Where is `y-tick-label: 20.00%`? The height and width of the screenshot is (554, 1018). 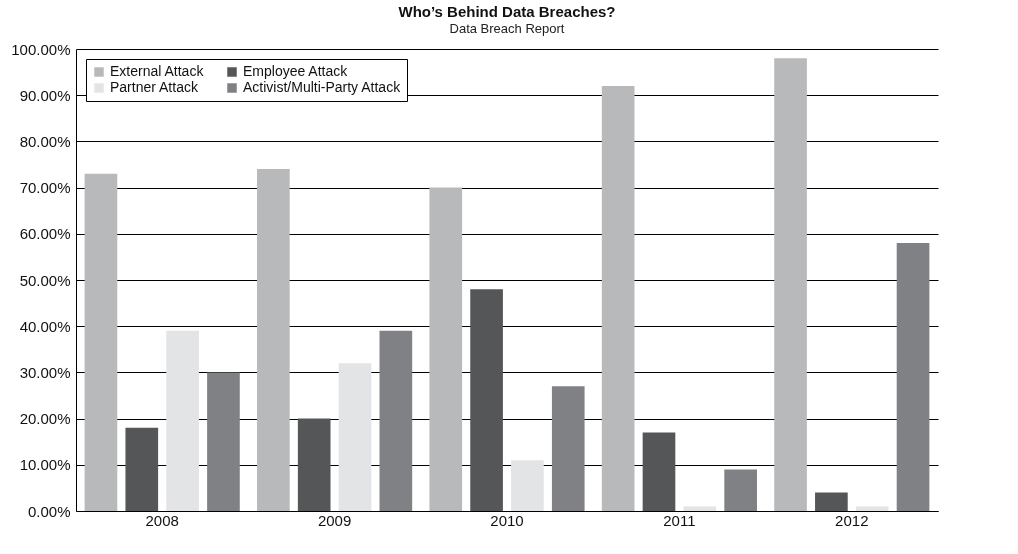 y-tick-label: 20.00% is located at coordinates (45, 419).